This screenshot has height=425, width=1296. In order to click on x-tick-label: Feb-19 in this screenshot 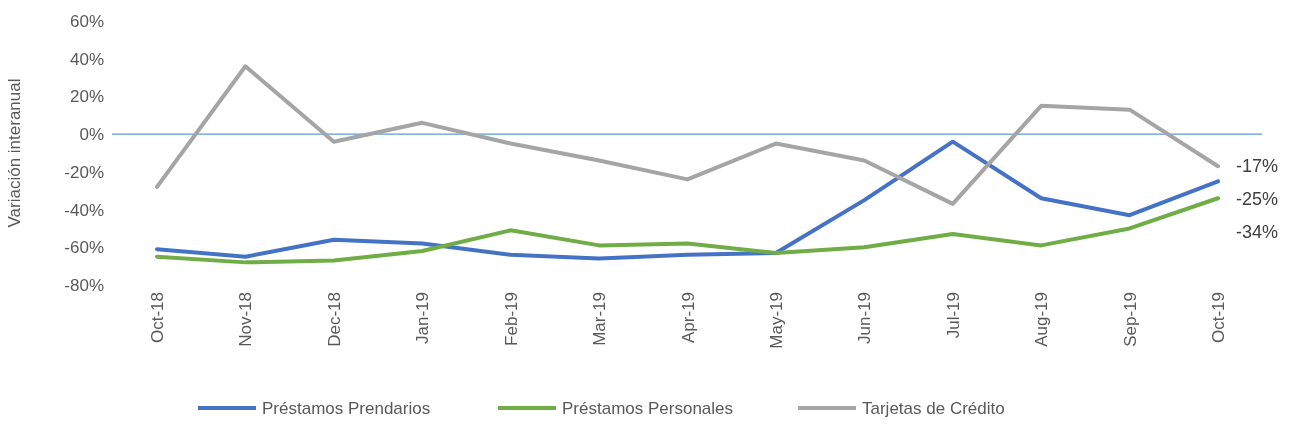, I will do `click(511, 319)`.